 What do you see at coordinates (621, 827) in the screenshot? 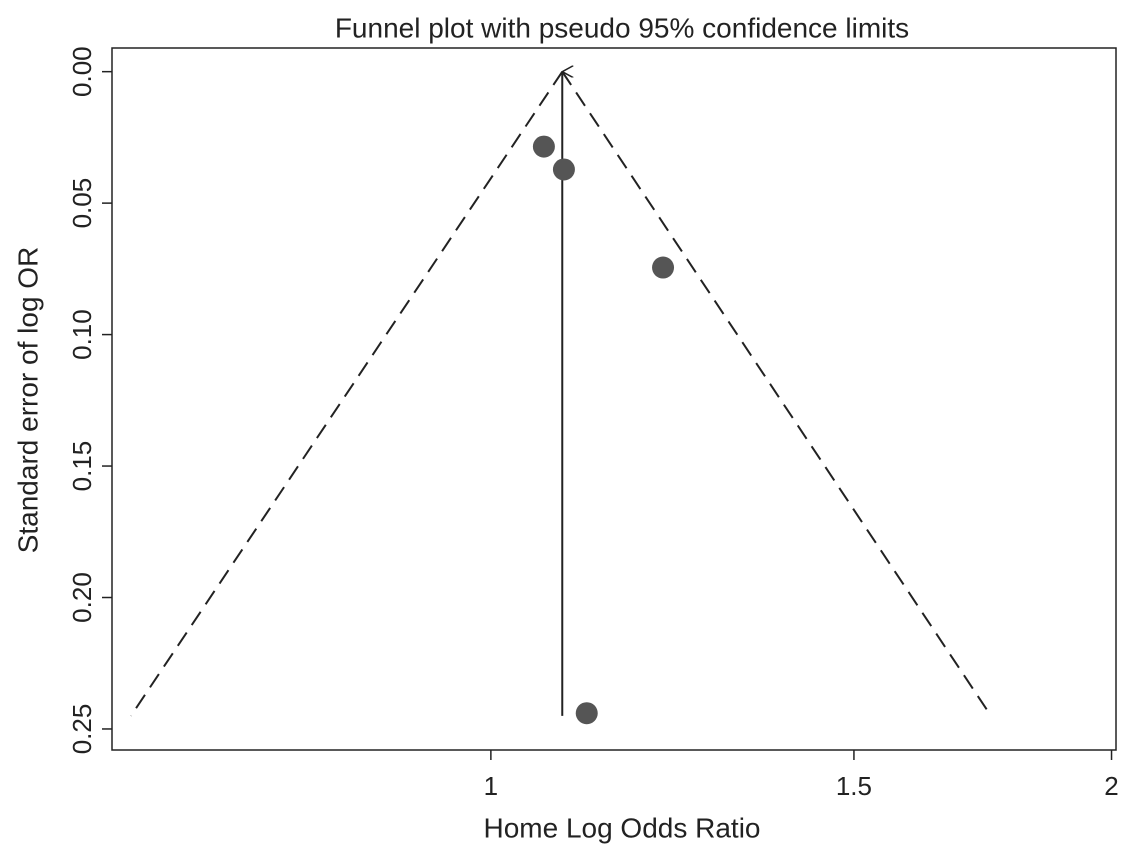
I see `x-axis-label: Home Log Odds Ratio` at bounding box center [621, 827].